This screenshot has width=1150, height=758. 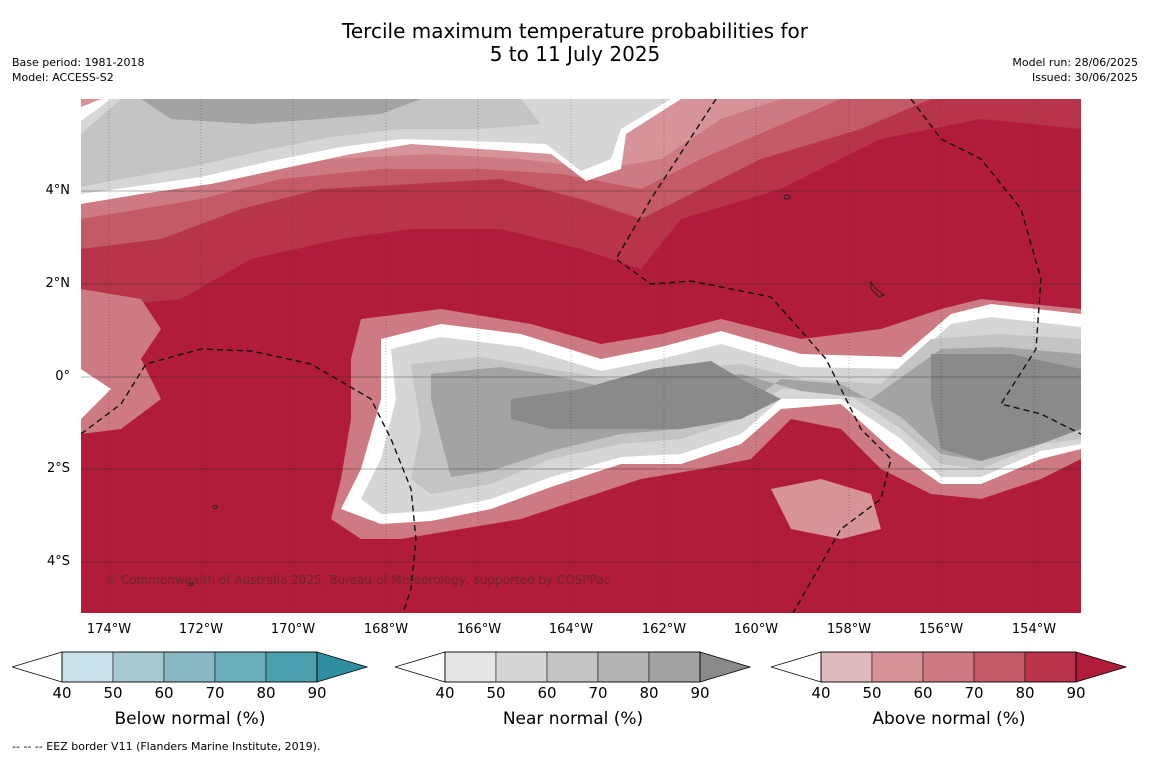 I want to click on lon-label-154w: 154°W, so click(x=1034, y=629).